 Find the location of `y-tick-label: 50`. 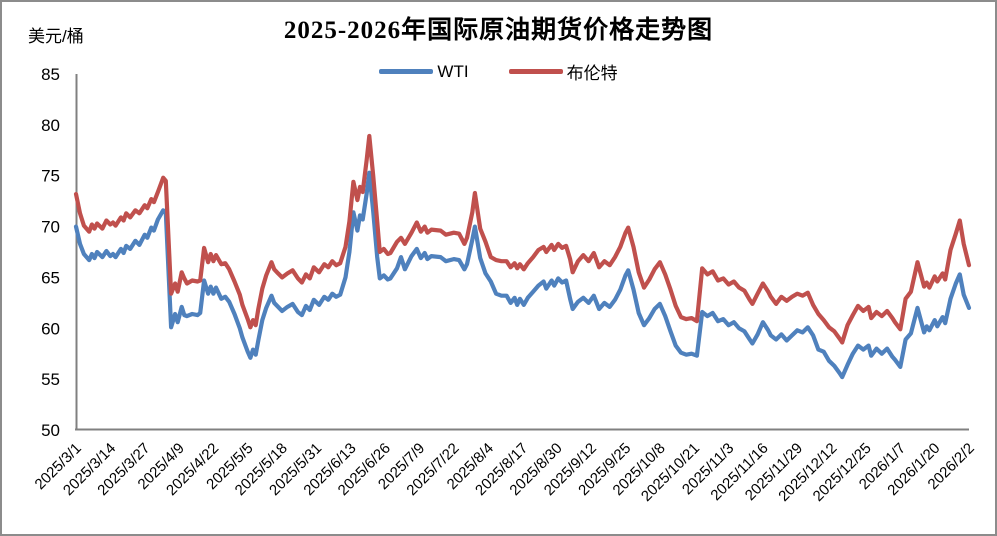

y-tick-label: 50 is located at coordinates (50, 430).